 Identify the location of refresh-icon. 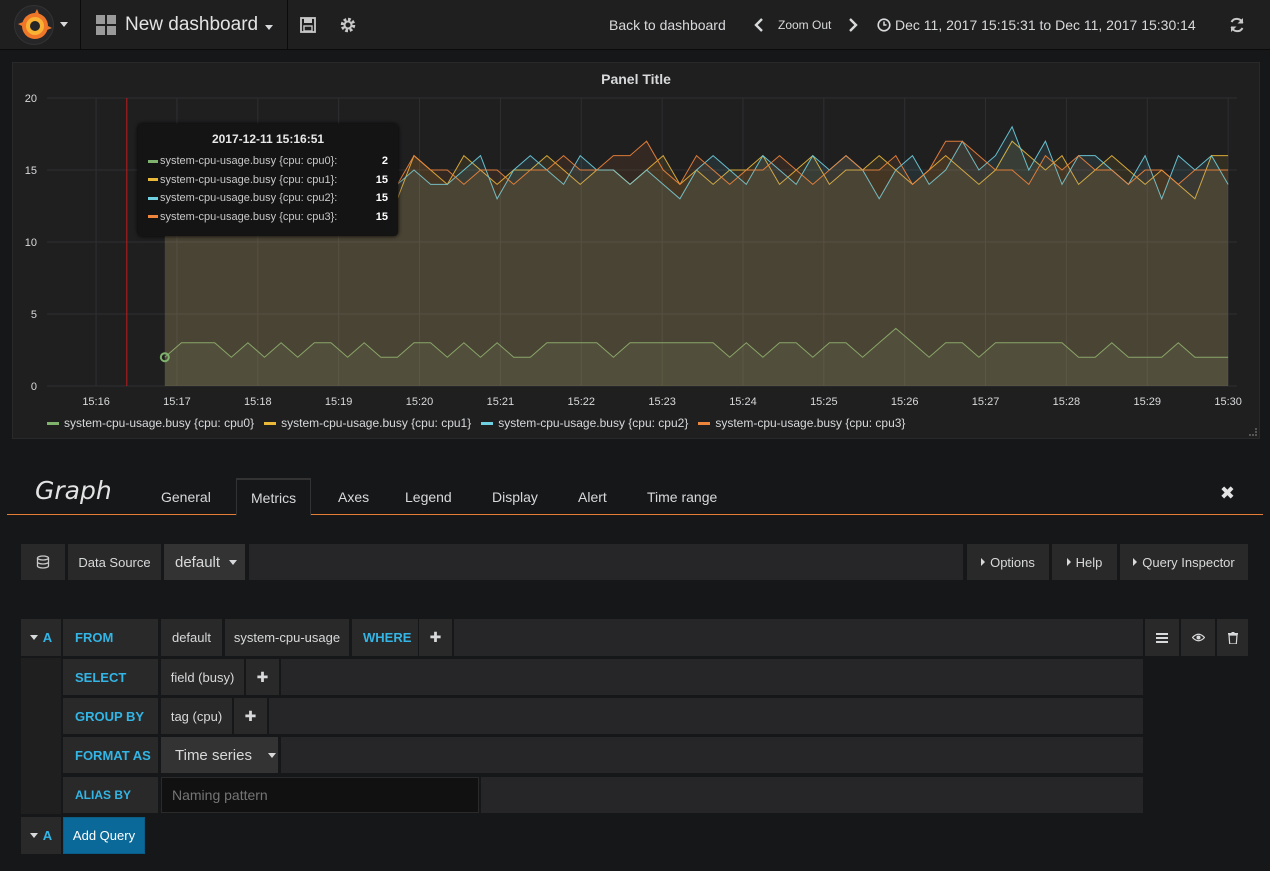
(1237, 25).